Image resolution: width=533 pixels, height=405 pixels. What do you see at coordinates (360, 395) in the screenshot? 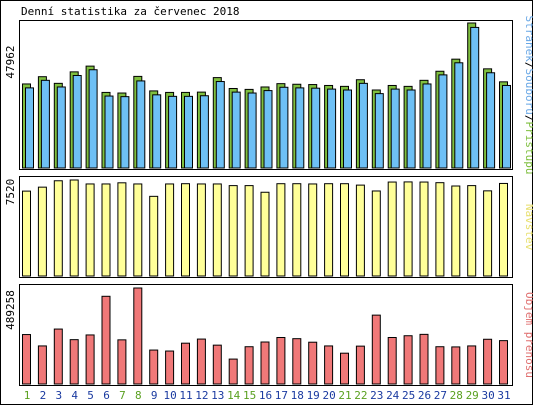
I see `day-label-22: 22` at bounding box center [360, 395].